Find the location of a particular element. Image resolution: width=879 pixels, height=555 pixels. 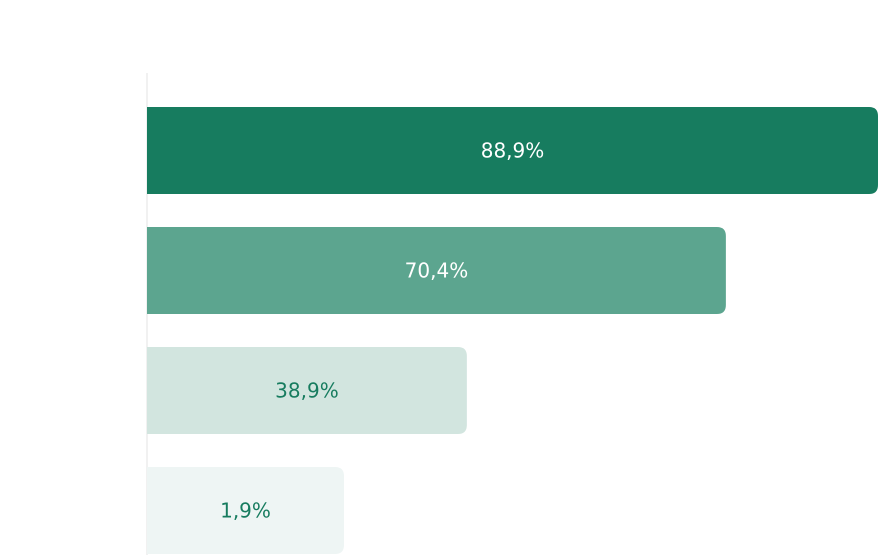

bar-value-label-2: 70,4% is located at coordinates (437, 271).